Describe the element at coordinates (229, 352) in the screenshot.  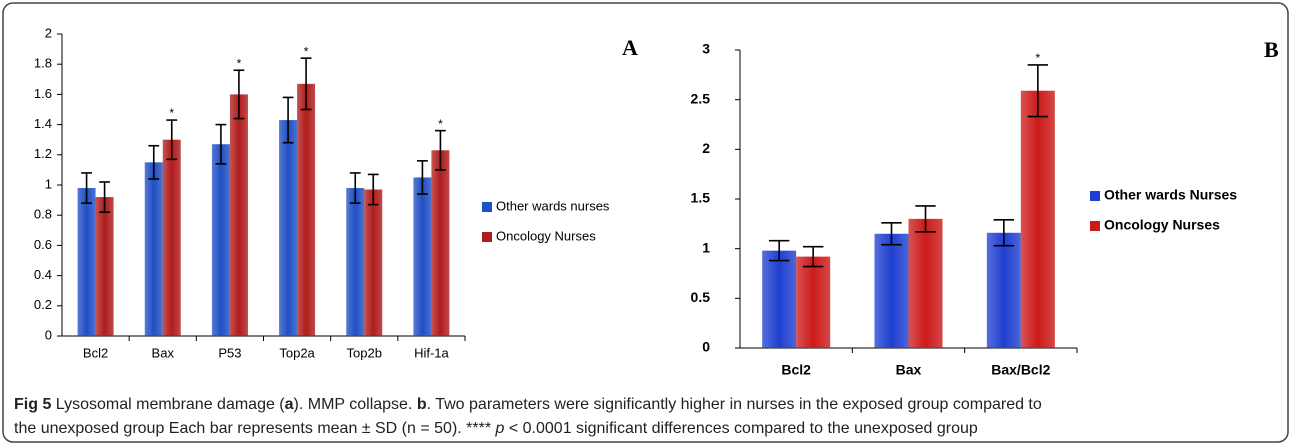
I see `x-tick-label: P53` at that location.